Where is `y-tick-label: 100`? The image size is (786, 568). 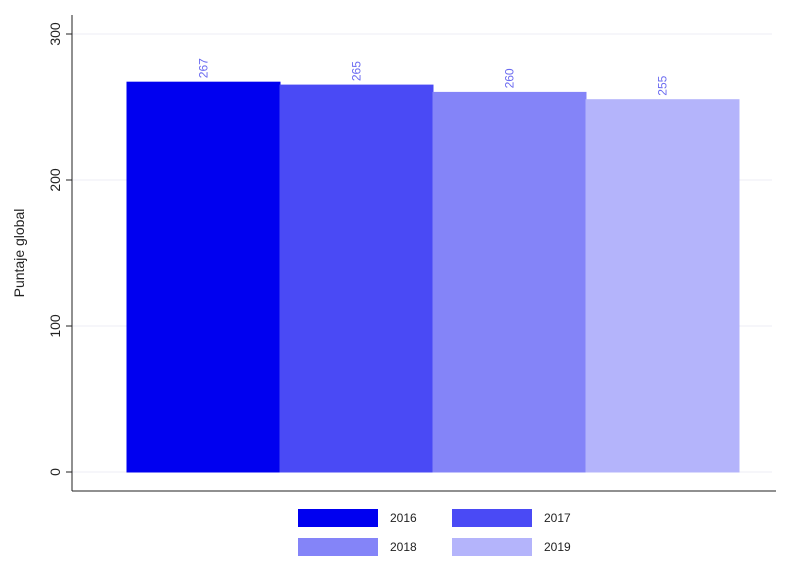
y-tick-label: 100 is located at coordinates (55, 326).